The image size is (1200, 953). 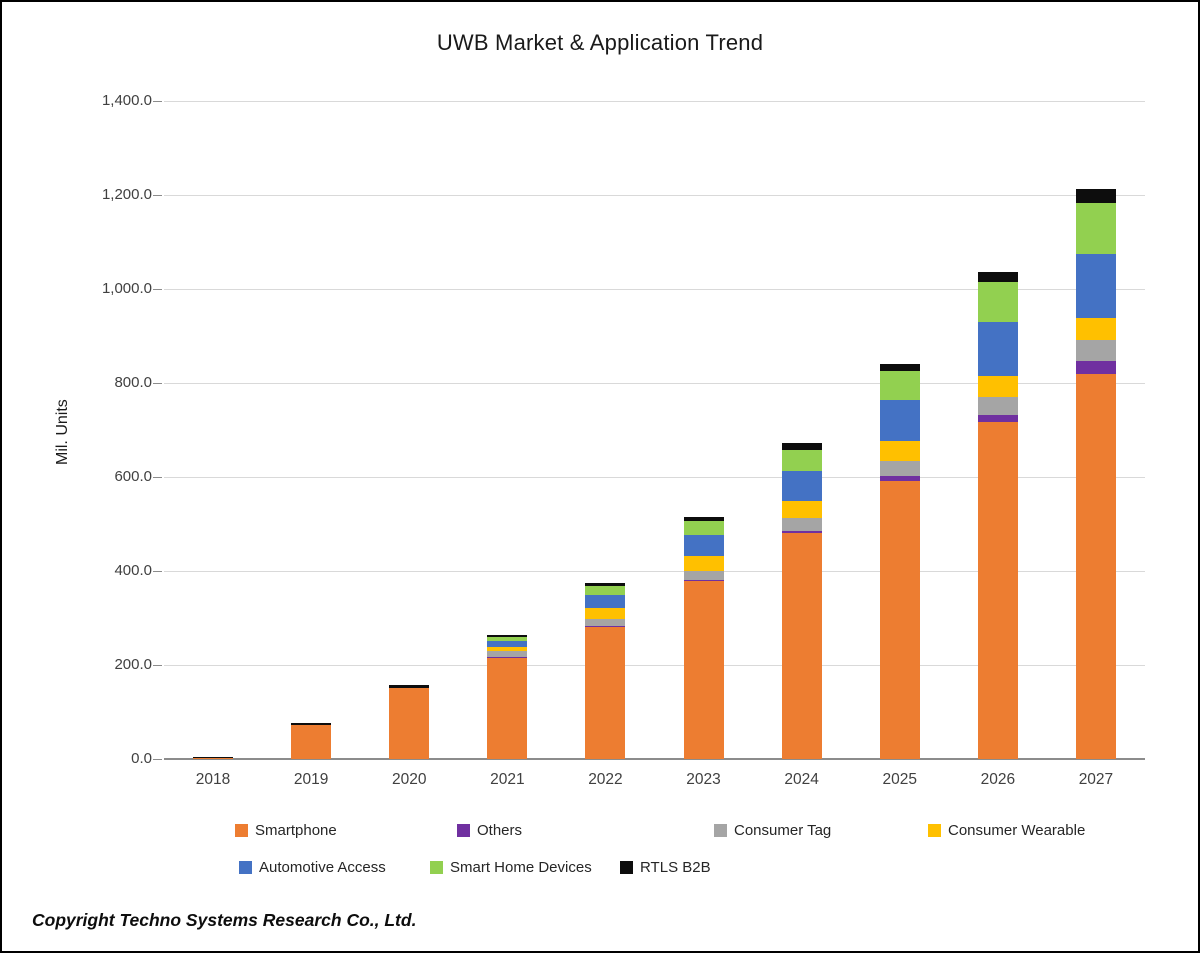 What do you see at coordinates (997, 590) in the screenshot?
I see `bar-segment-smartphone-2026` at bounding box center [997, 590].